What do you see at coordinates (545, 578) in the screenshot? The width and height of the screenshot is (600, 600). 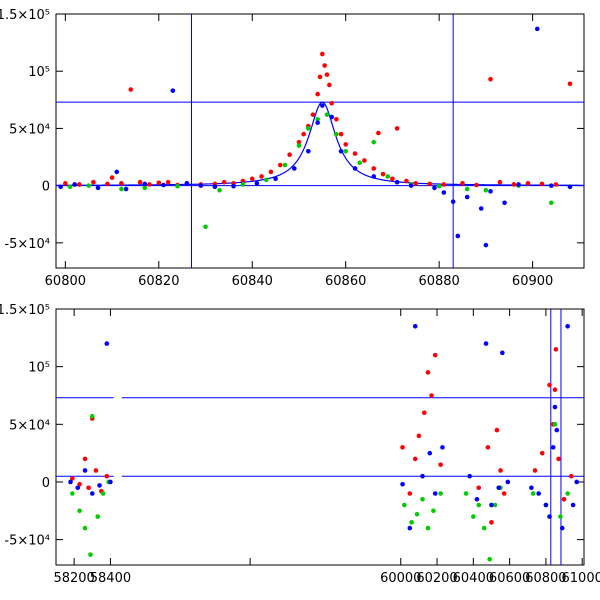 I see `x-tick-label: 60800` at bounding box center [545, 578].